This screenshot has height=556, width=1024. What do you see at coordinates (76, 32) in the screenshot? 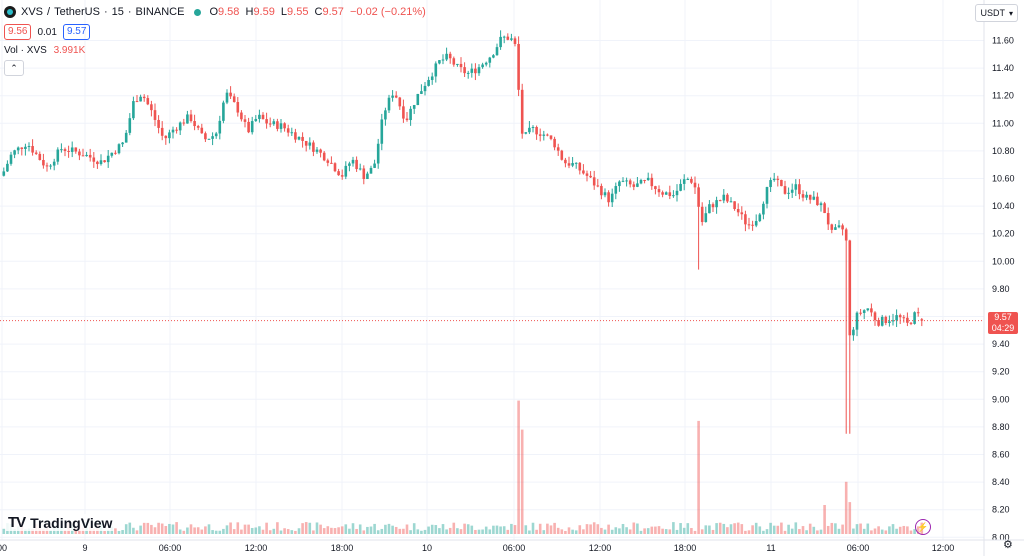
I see `buy-price-button: 9.57` at bounding box center [76, 32].